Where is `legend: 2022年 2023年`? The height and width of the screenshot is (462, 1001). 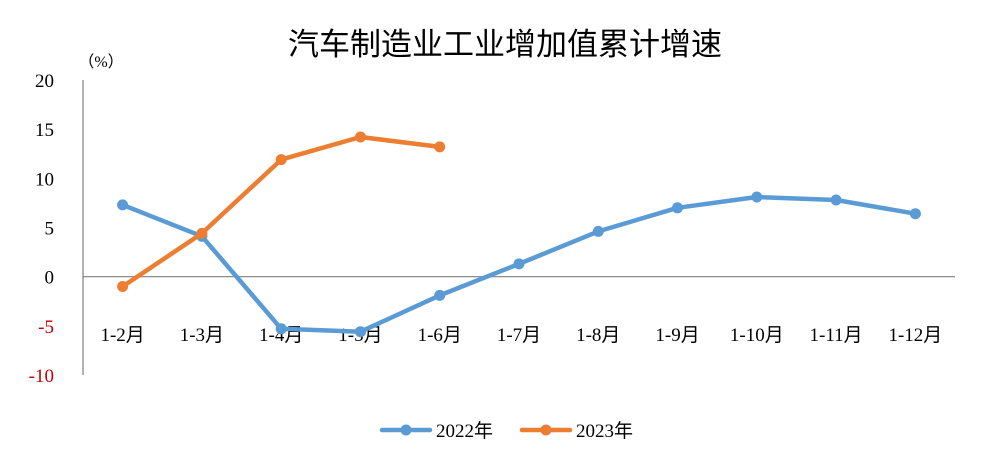
legend: 2022年 2023年 is located at coordinates (506, 431).